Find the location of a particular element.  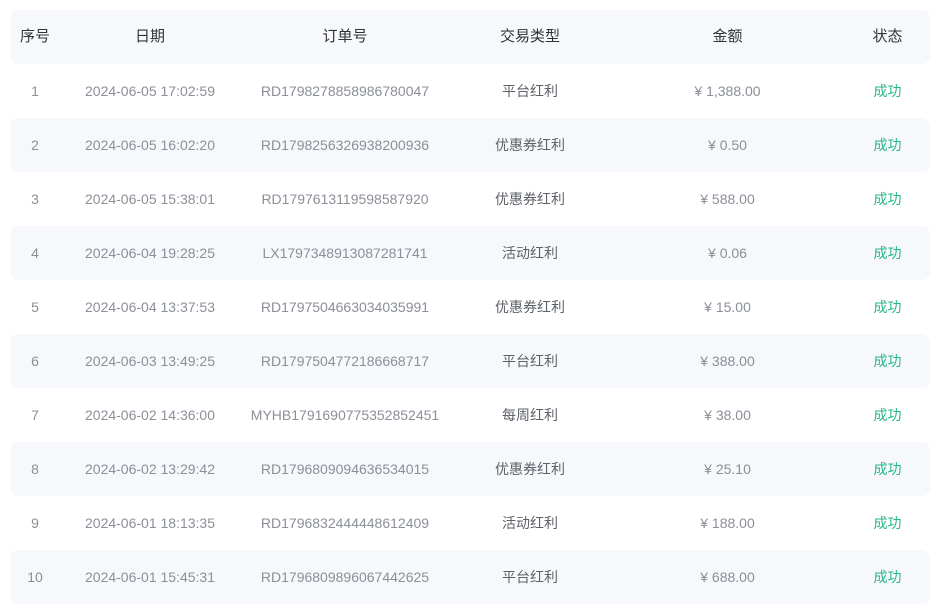

cell-index: 3 is located at coordinates (35, 198).